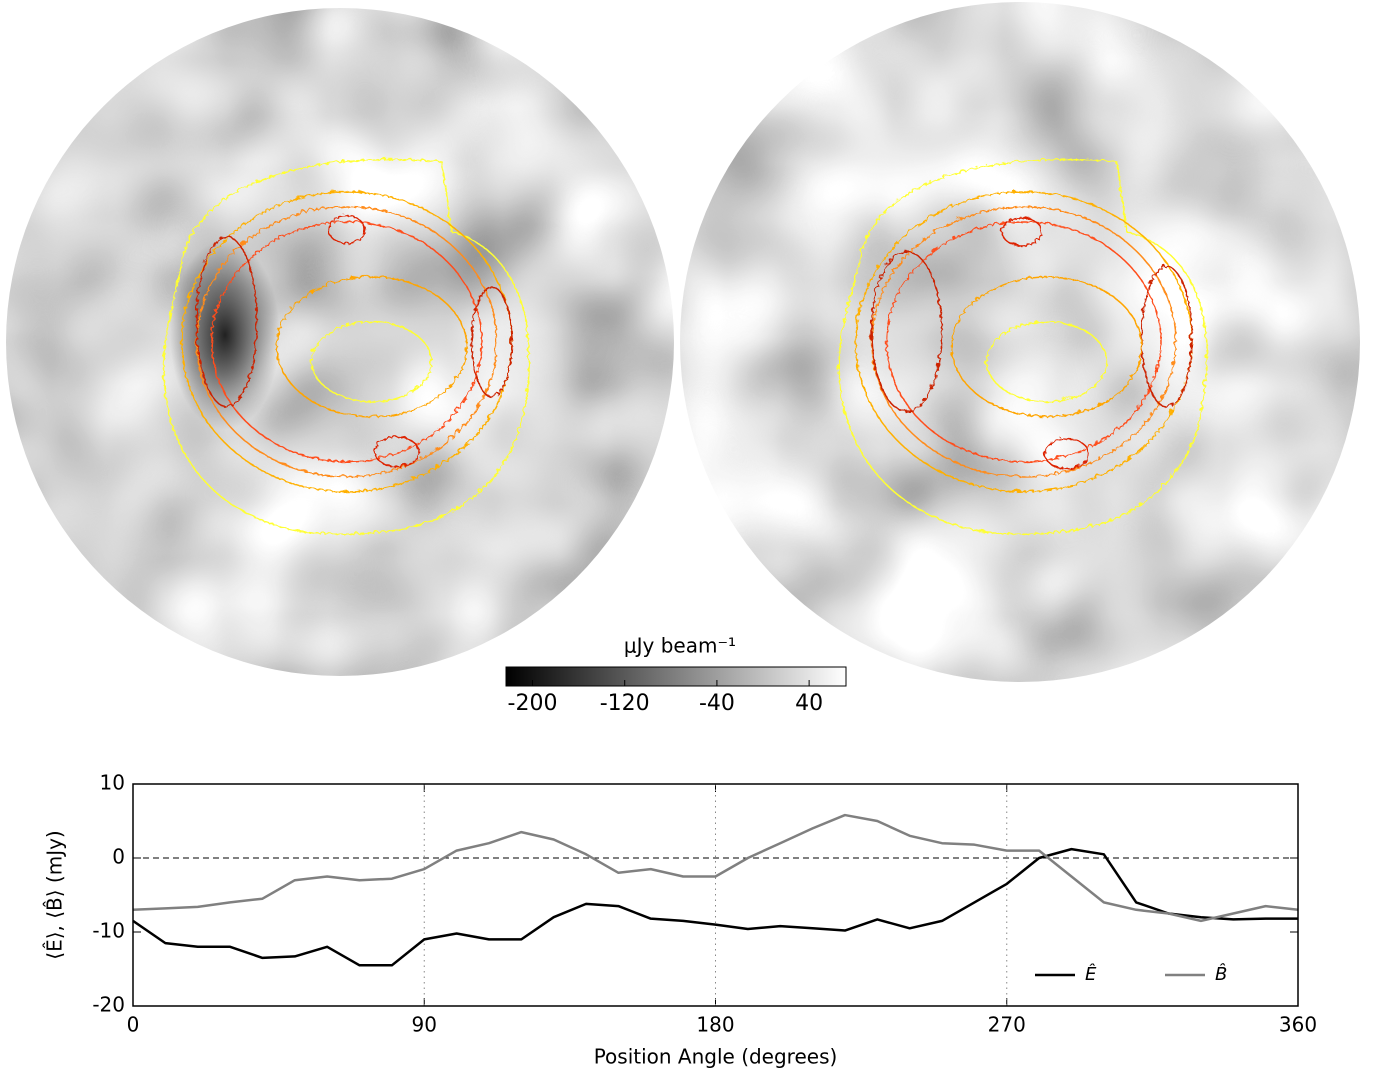 The width and height of the screenshot is (1375, 1080). What do you see at coordinates (715, 1025) in the screenshot?
I see `x-tick-label: 180` at bounding box center [715, 1025].